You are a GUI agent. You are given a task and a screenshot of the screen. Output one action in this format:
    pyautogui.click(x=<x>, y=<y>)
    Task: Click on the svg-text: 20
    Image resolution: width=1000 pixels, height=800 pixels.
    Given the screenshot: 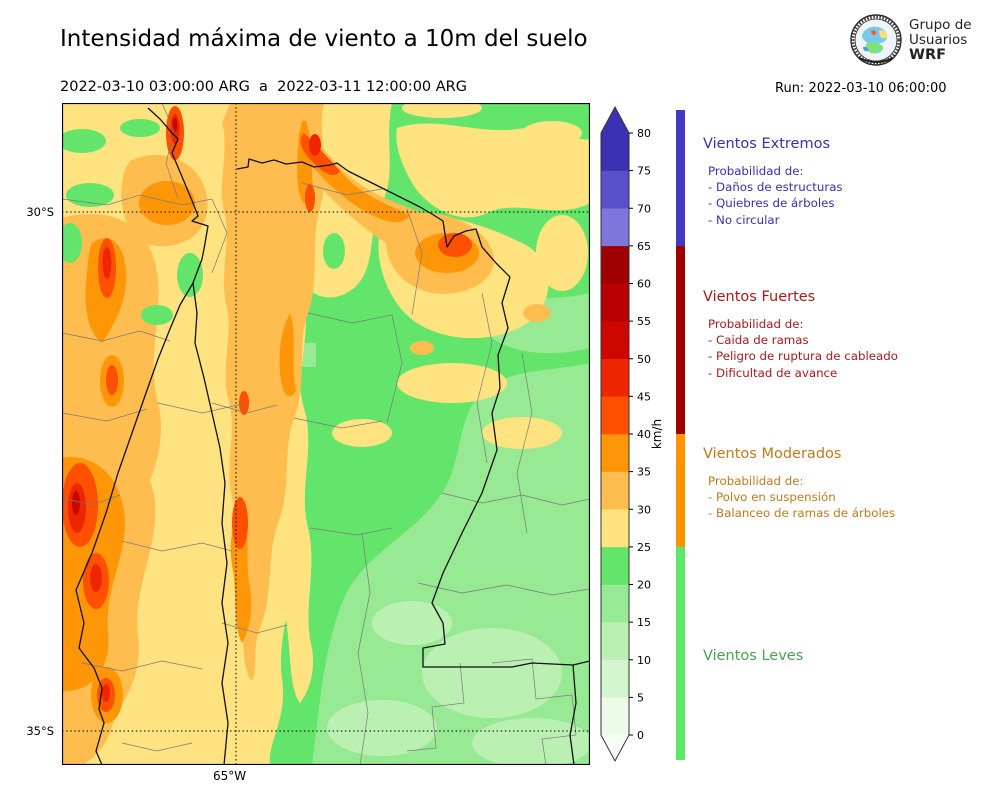 What is the action you would take?
    pyautogui.click(x=644, y=585)
    